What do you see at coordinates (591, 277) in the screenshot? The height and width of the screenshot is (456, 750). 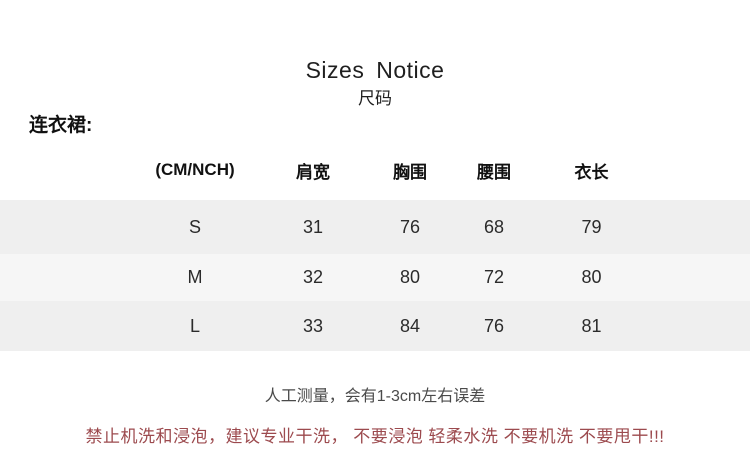 I see `cell-length-value: 80` at bounding box center [591, 277].